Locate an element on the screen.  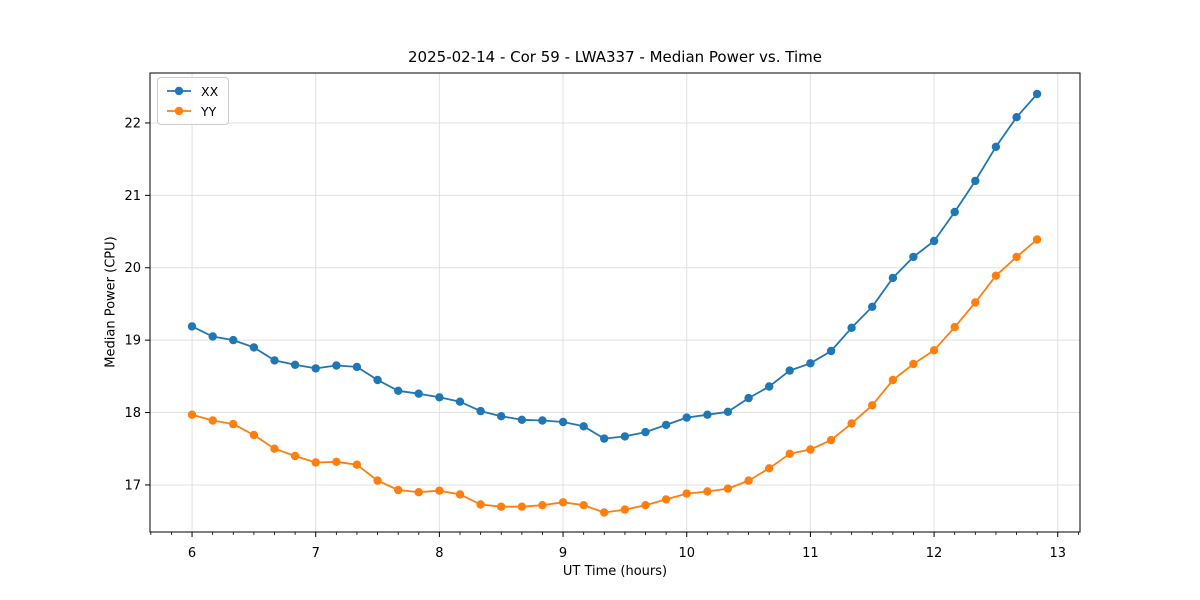
legend-label-yy: YY is located at coordinates (209, 111).